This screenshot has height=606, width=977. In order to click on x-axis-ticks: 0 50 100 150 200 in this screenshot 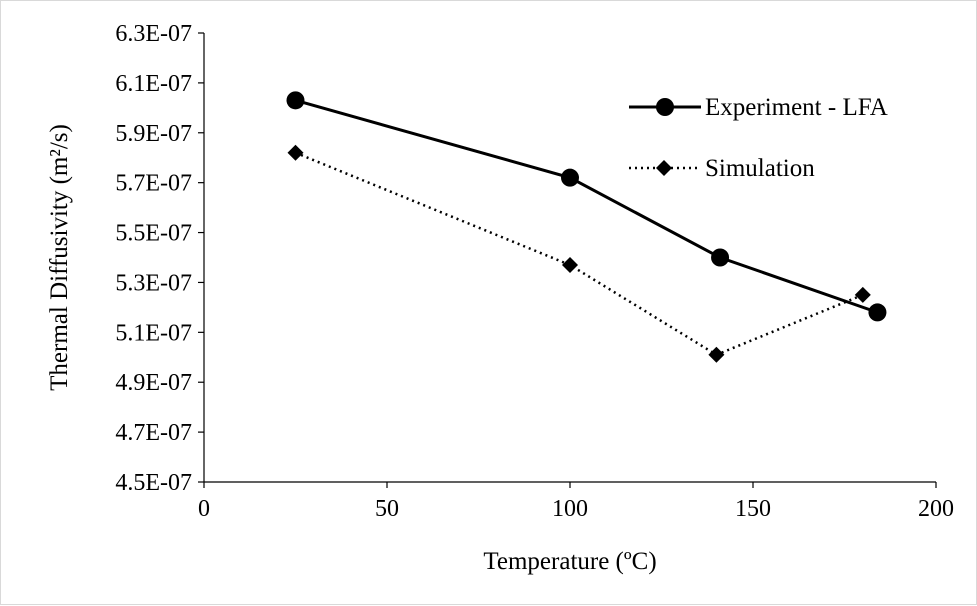, I will do `click(576, 502)`.